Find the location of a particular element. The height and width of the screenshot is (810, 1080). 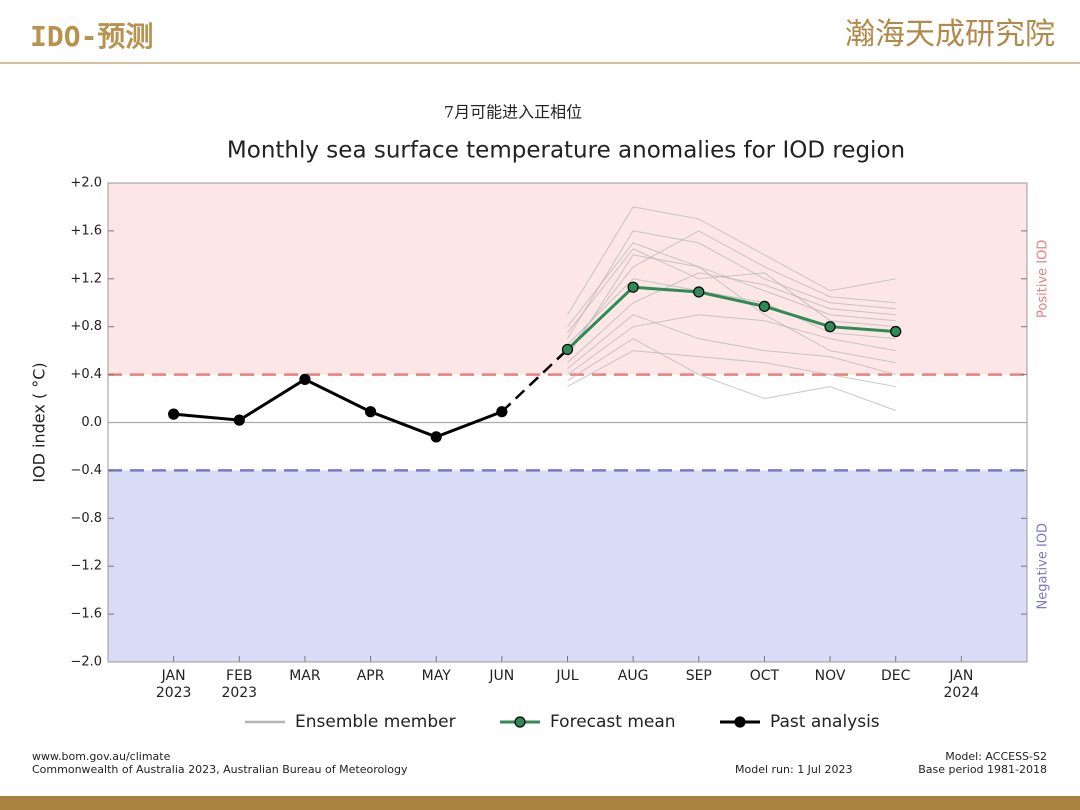

legend-label: Forecast mean is located at coordinates (613, 722).